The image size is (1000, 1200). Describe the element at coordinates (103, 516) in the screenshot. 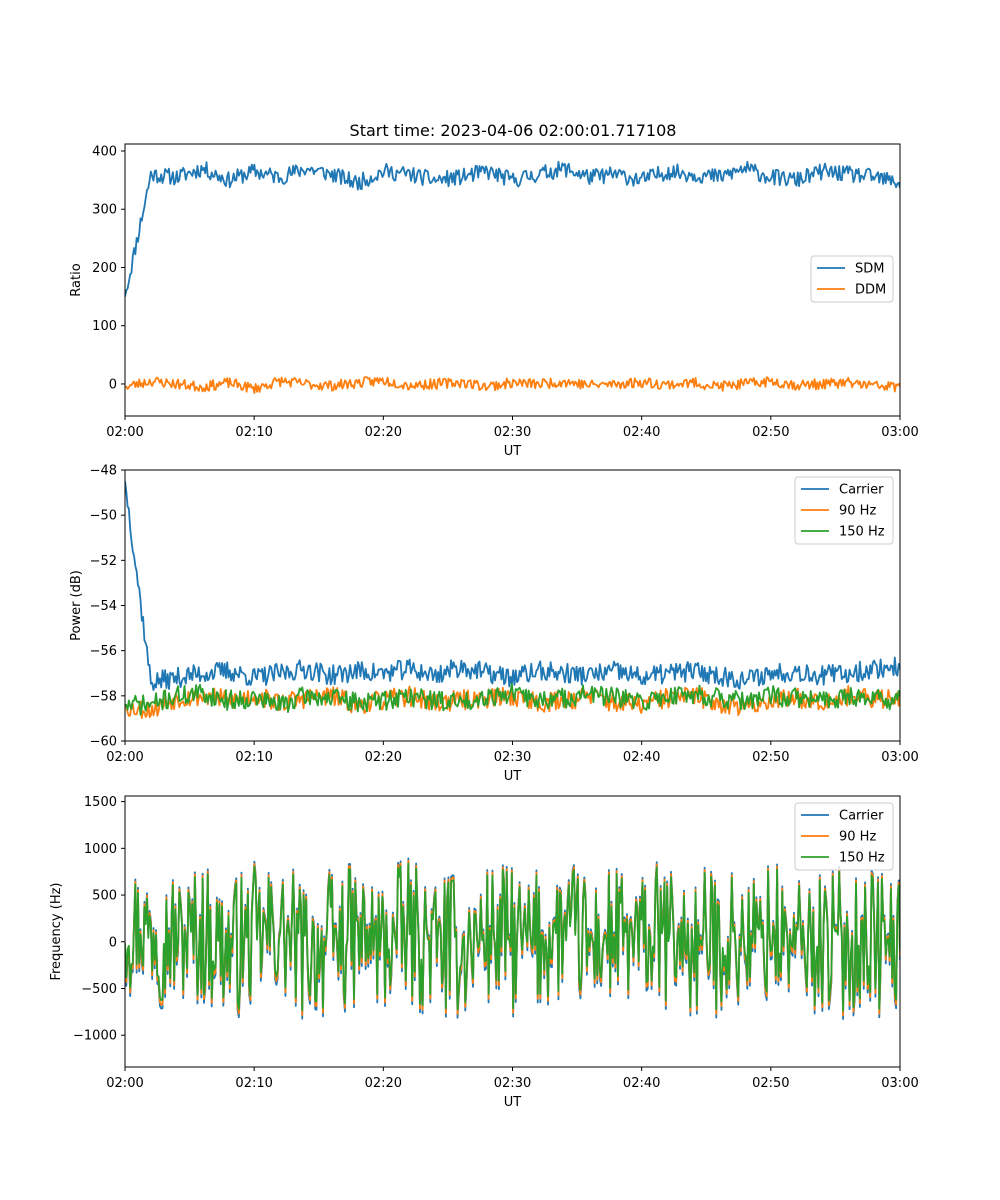

I see `y-tick-label: −50` at that location.